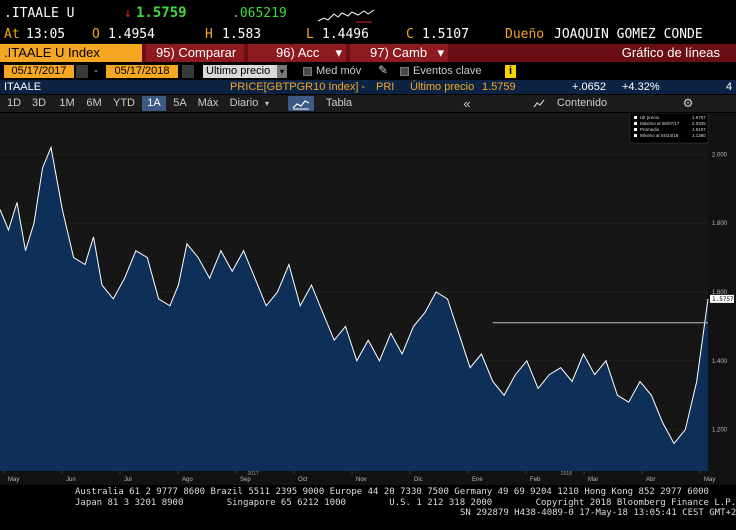  Describe the element at coordinates (410, 52) in the screenshot. I see `camb-label: Camb` at that location.